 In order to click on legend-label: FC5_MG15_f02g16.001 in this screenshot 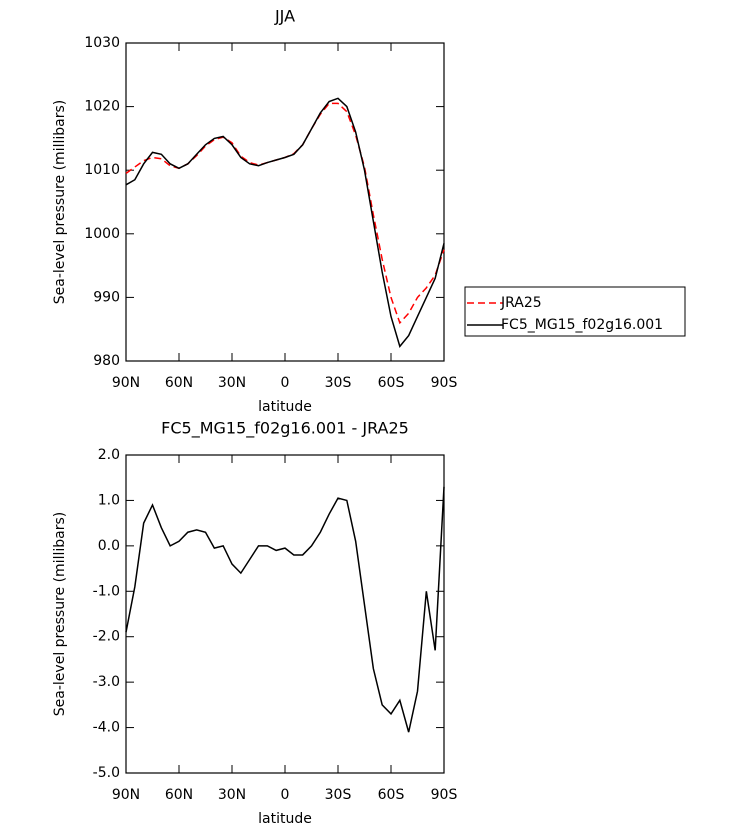, I will do `click(582, 325)`.